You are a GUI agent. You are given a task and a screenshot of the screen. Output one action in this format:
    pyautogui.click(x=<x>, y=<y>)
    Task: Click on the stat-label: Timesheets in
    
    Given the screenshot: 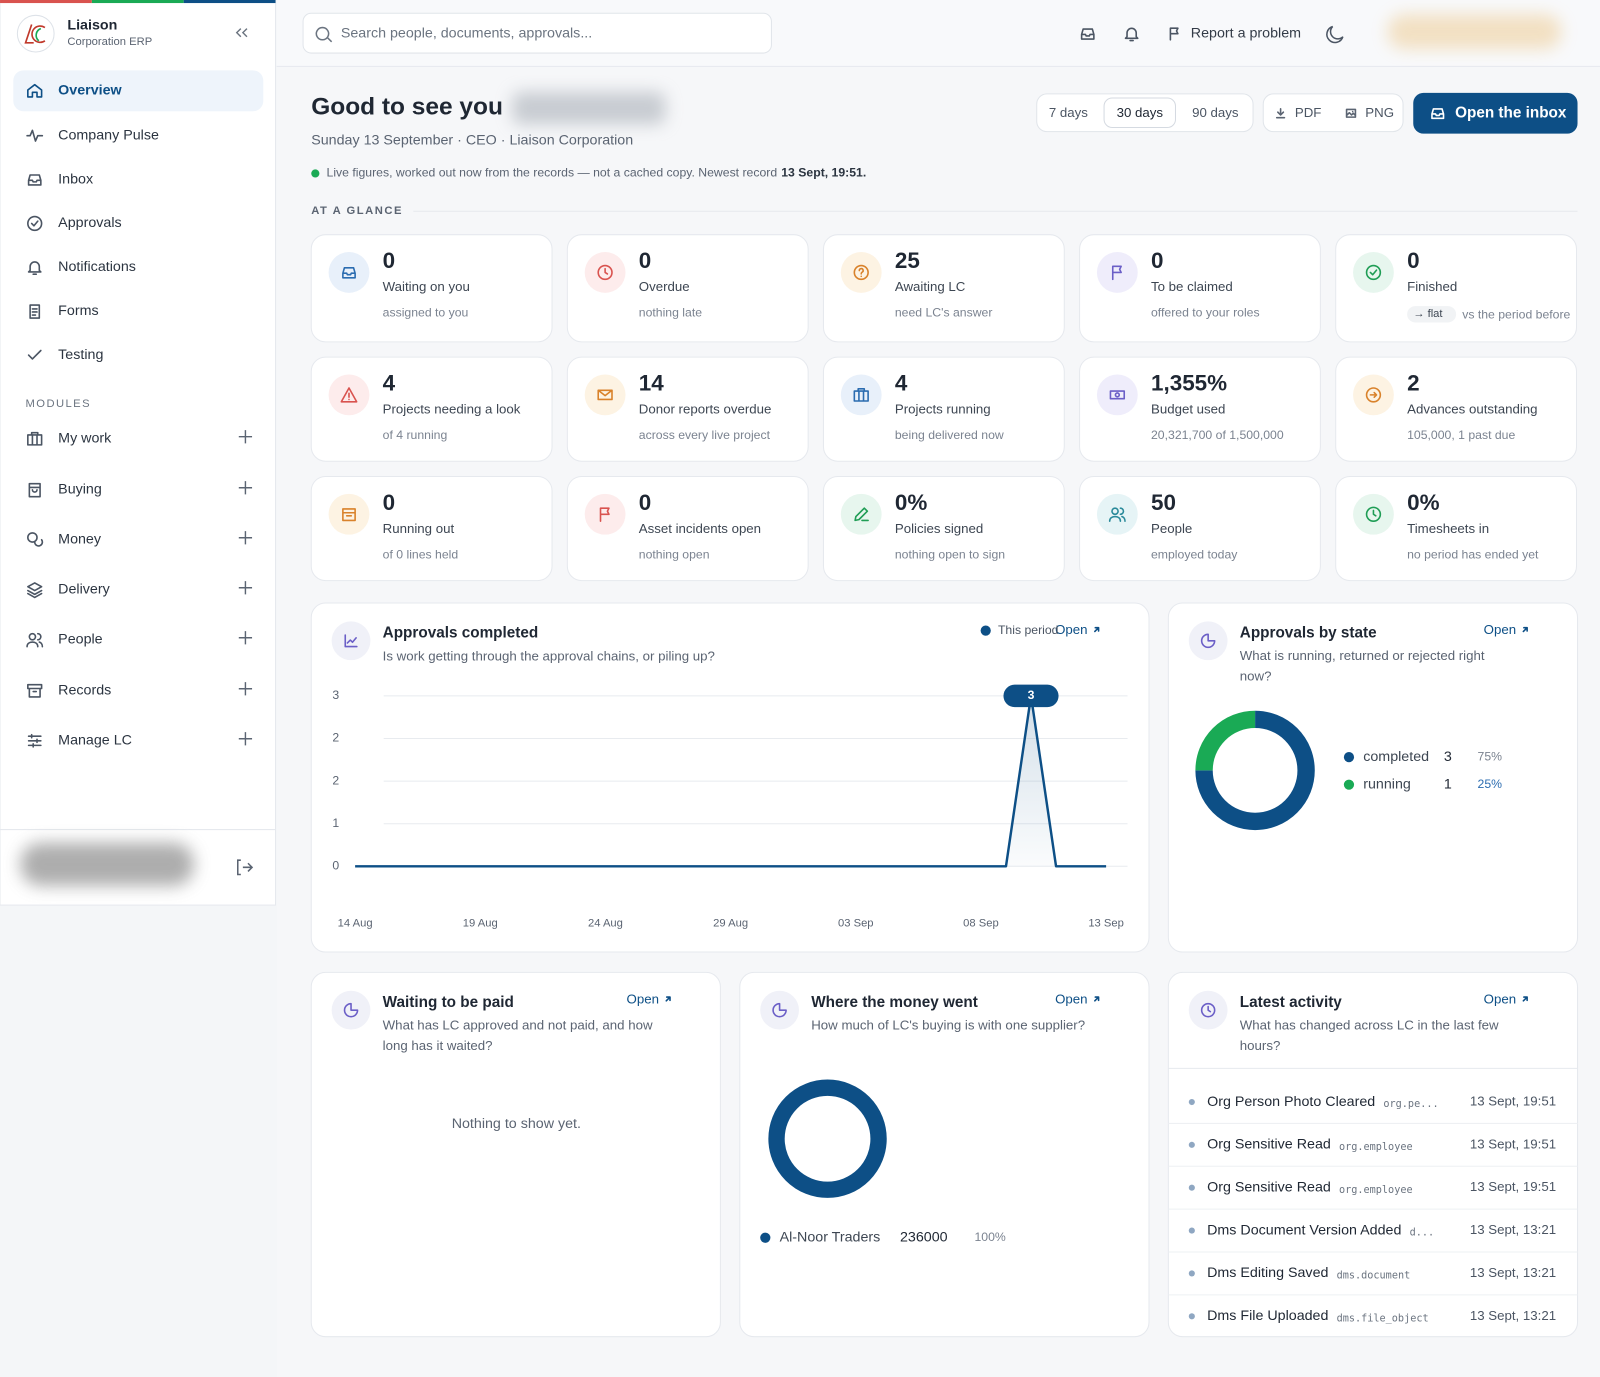 What is the action you would take?
    pyautogui.click(x=1448, y=528)
    